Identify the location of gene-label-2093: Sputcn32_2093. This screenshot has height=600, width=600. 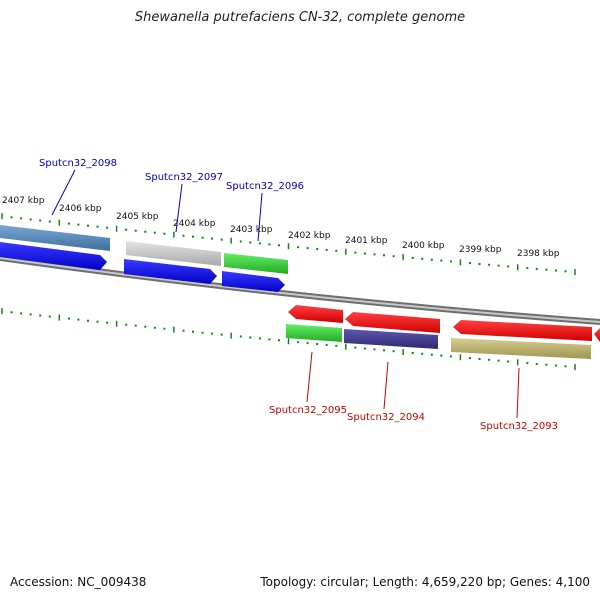
(519, 426).